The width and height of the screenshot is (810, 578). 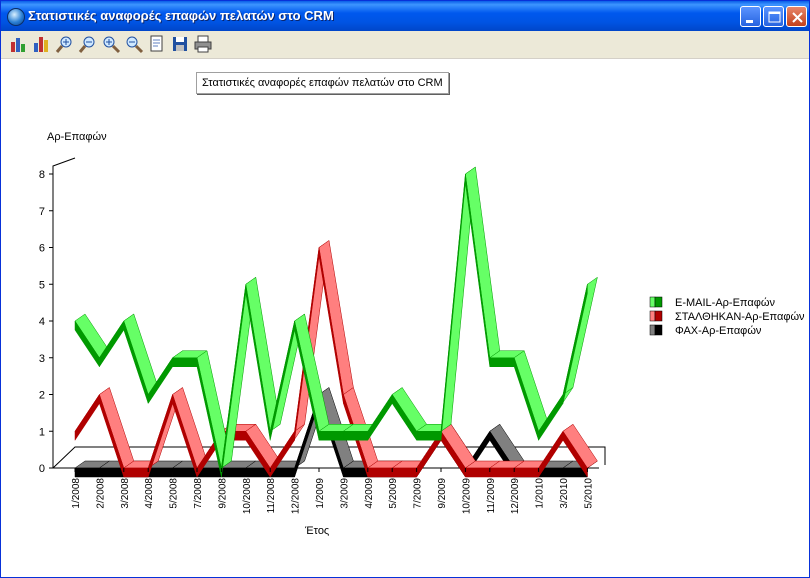 I want to click on save-icon, so click(x=180, y=44).